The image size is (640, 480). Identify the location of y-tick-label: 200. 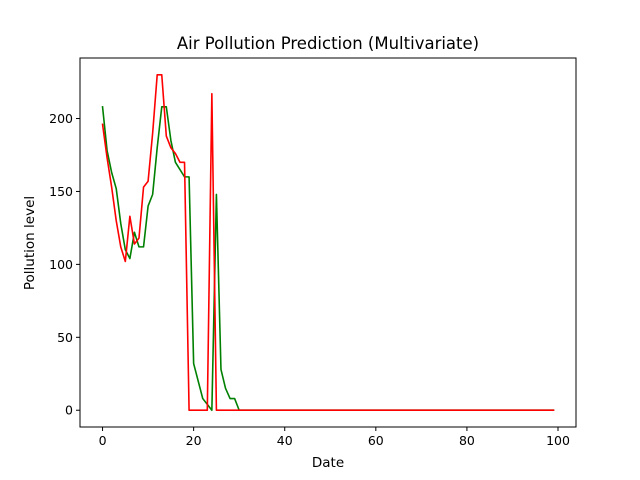
(61, 118).